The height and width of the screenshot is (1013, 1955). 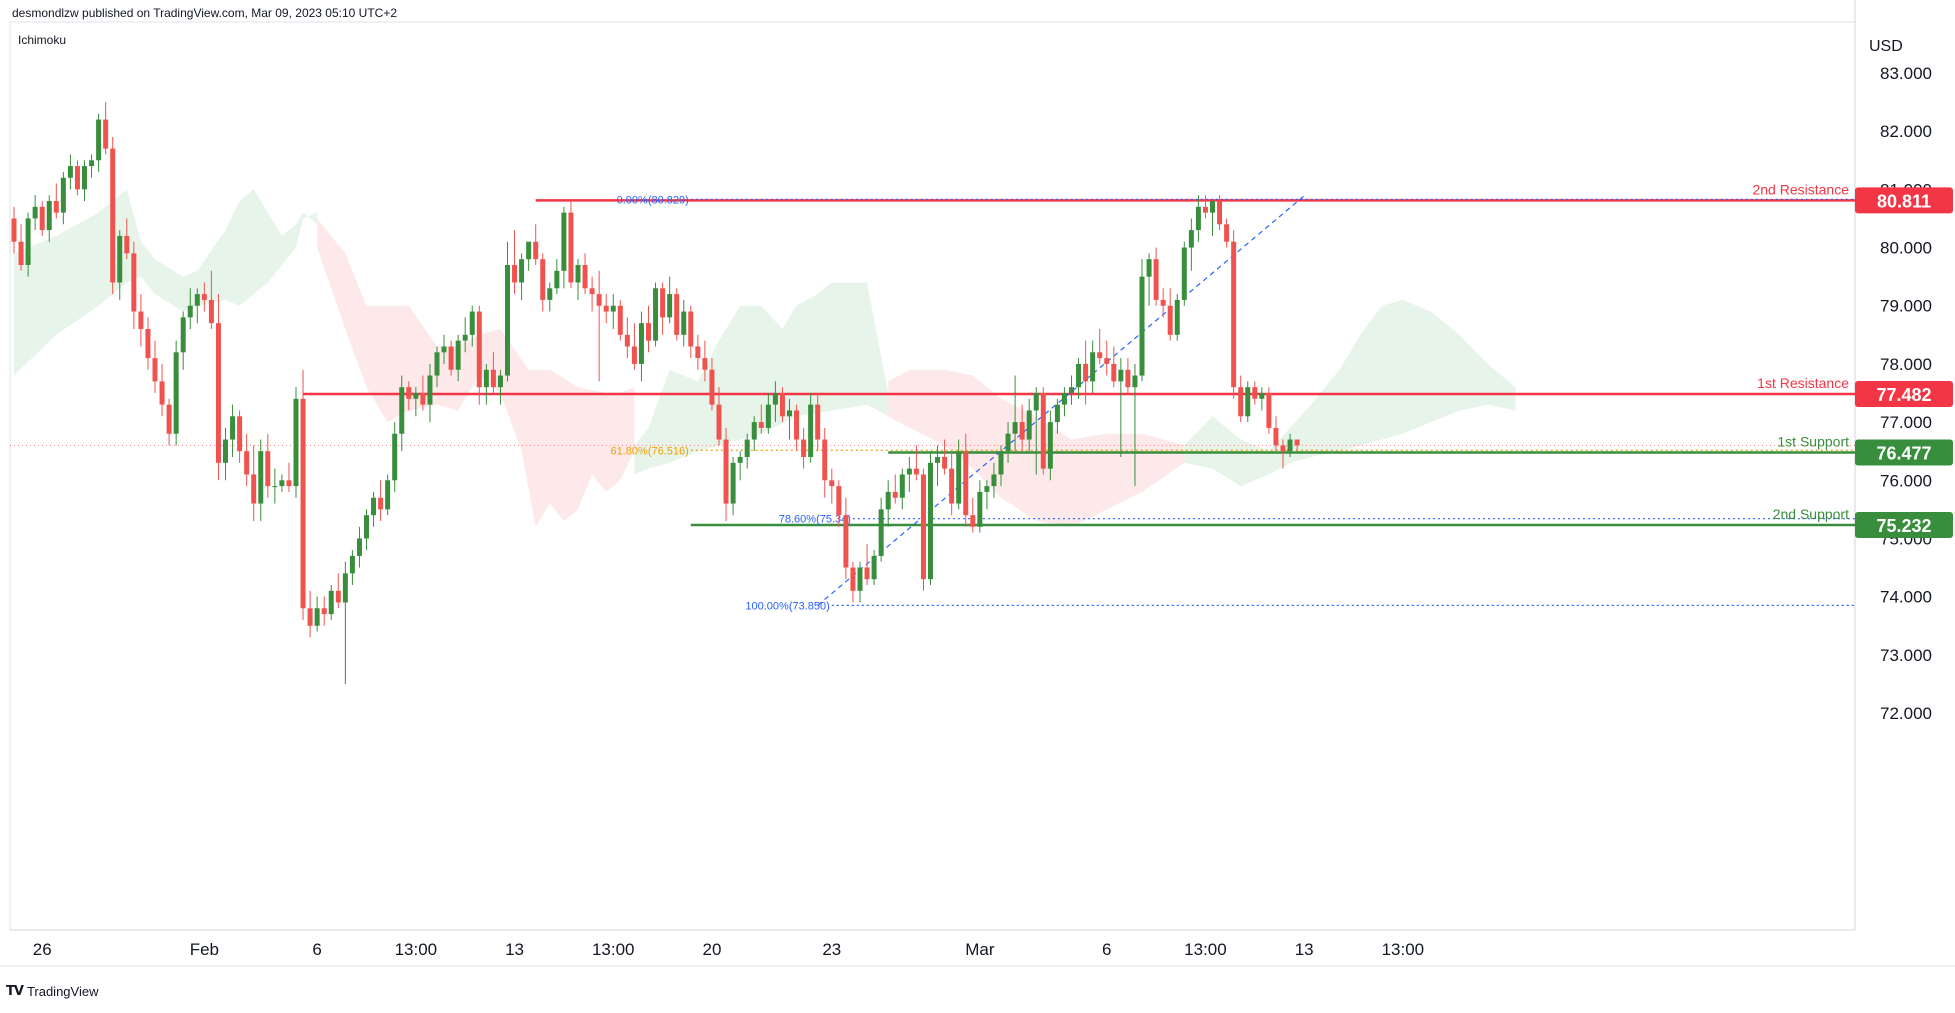 What do you see at coordinates (1886, 46) in the screenshot?
I see `y-axis-unit: USD` at bounding box center [1886, 46].